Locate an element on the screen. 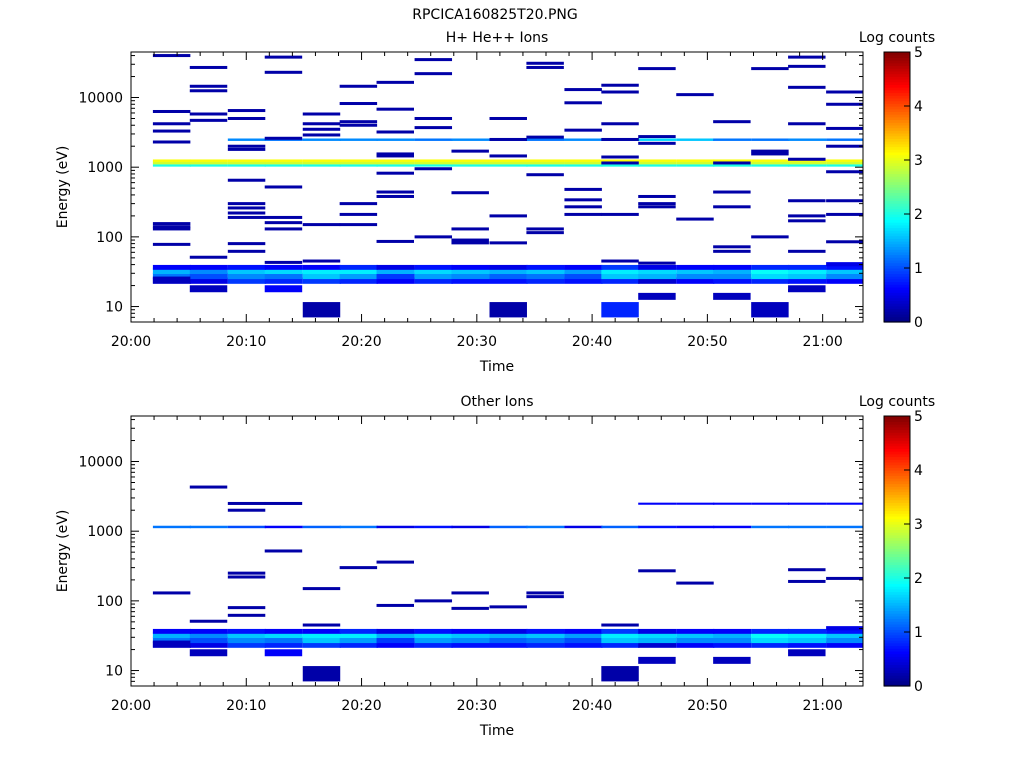 This screenshot has width=1024, height=768. panel-title: Other Ions is located at coordinates (496, 402).